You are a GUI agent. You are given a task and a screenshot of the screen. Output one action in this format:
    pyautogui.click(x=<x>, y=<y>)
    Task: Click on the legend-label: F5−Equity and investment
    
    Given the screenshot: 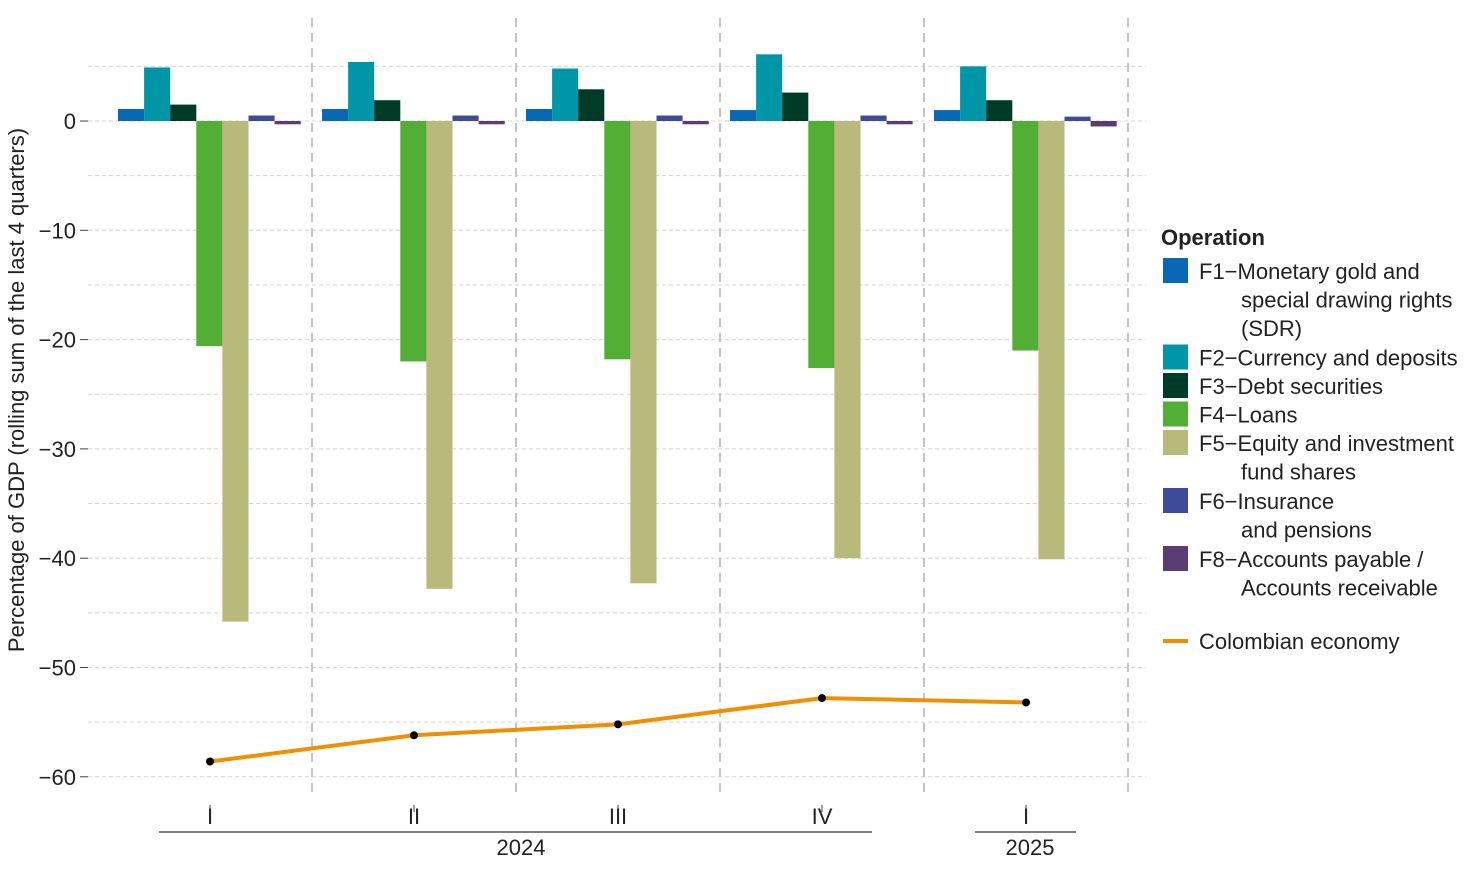 What is the action you would take?
    pyautogui.click(x=1326, y=443)
    